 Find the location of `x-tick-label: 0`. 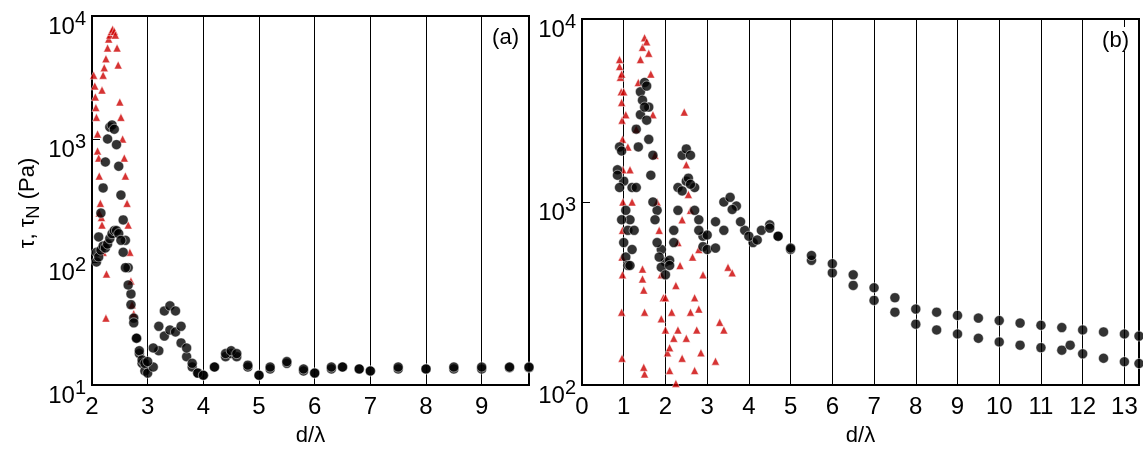

x-tick-label: 0 is located at coordinates (582, 405).